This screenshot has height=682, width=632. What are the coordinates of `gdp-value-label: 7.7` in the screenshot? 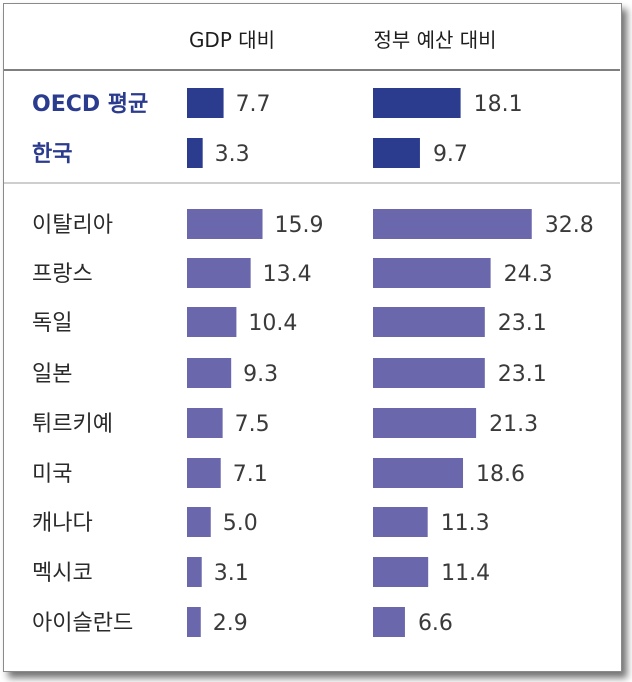 It's located at (253, 104).